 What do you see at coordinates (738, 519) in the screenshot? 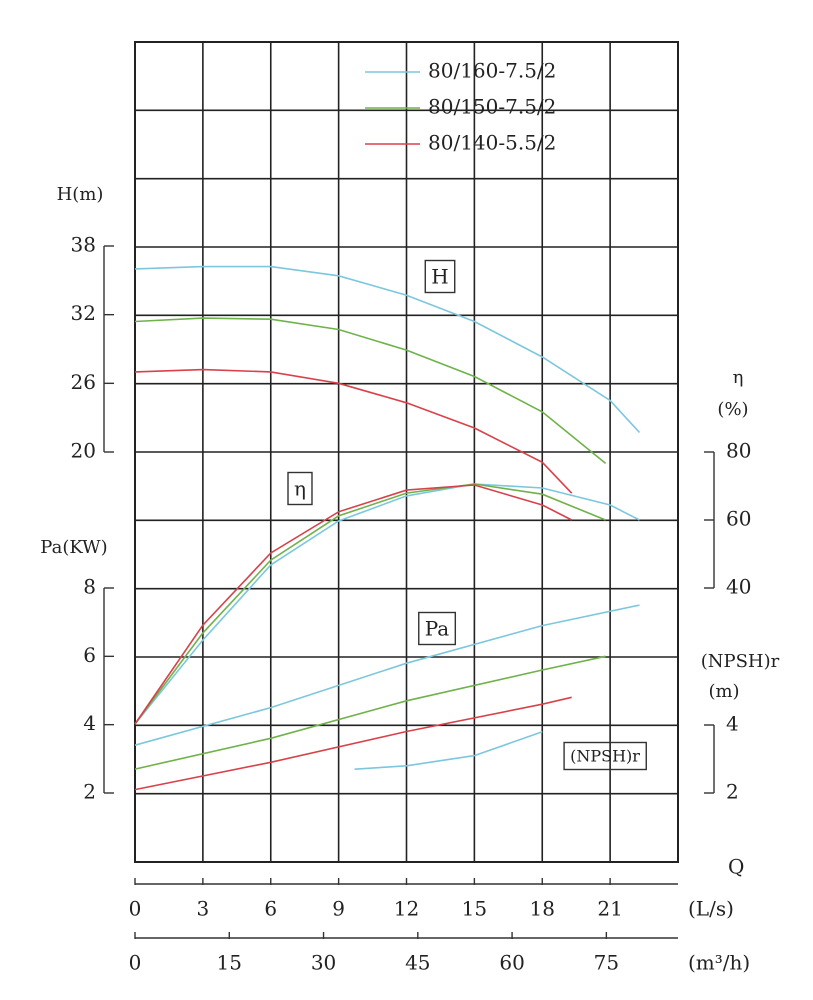
I see `y-tick-label: 60` at bounding box center [738, 519].